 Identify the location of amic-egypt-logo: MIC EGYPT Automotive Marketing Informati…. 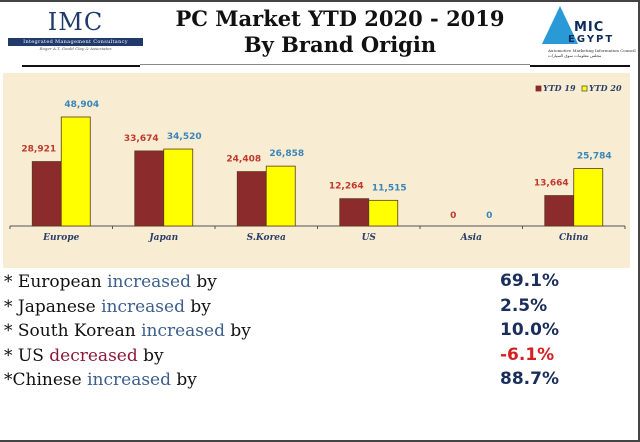
(585, 34).